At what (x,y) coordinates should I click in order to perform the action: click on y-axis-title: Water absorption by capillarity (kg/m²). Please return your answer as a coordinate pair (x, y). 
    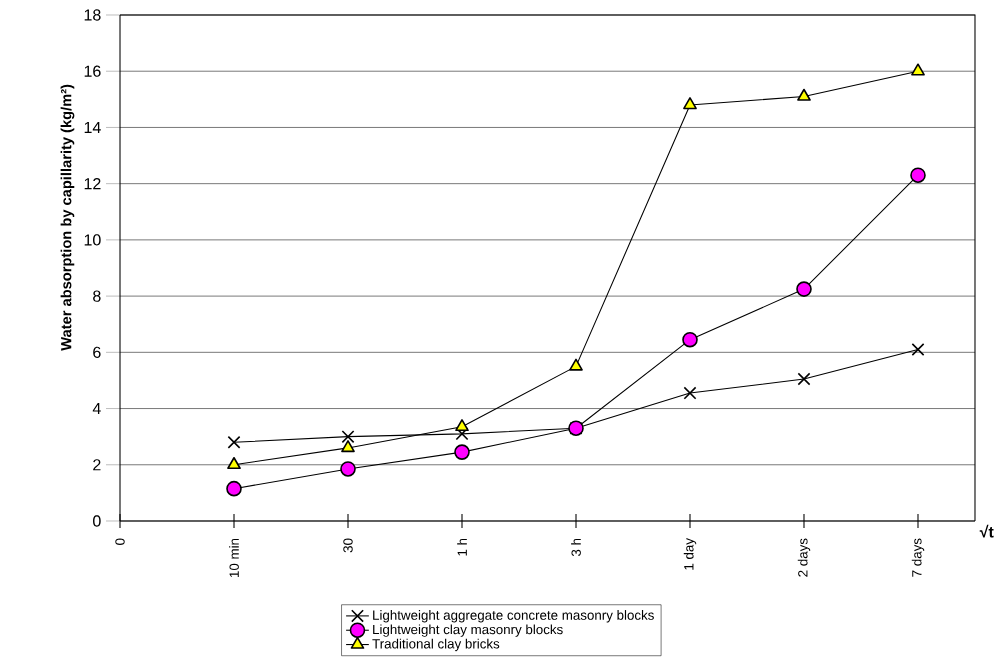
    Looking at the image, I should click on (67, 217).